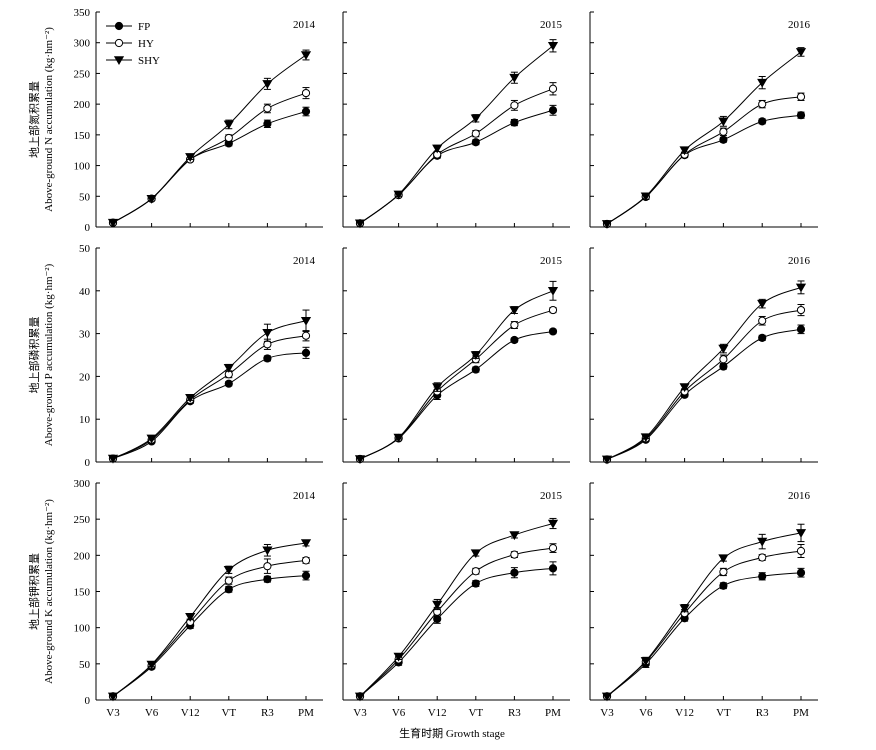 The height and width of the screenshot is (750, 876). I want to click on legend: FP HY SHY, so click(133, 44).